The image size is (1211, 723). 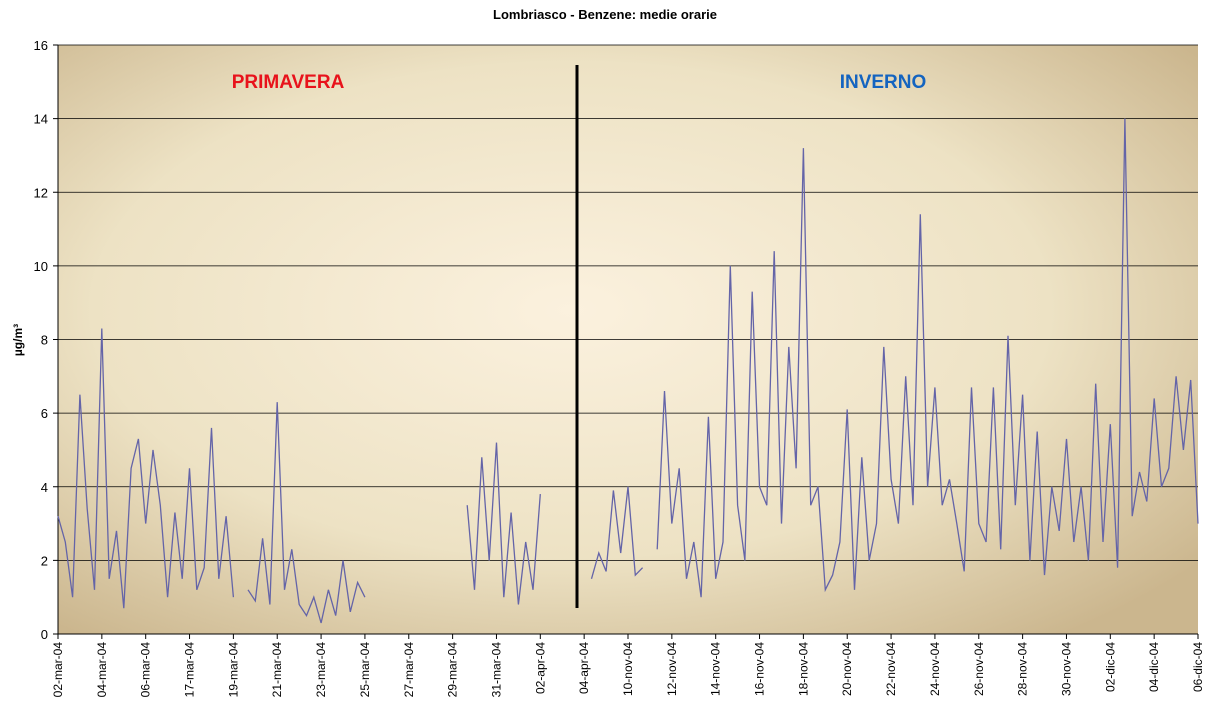 I want to click on x-tick-label: 12-nov-04, so click(x=672, y=669).